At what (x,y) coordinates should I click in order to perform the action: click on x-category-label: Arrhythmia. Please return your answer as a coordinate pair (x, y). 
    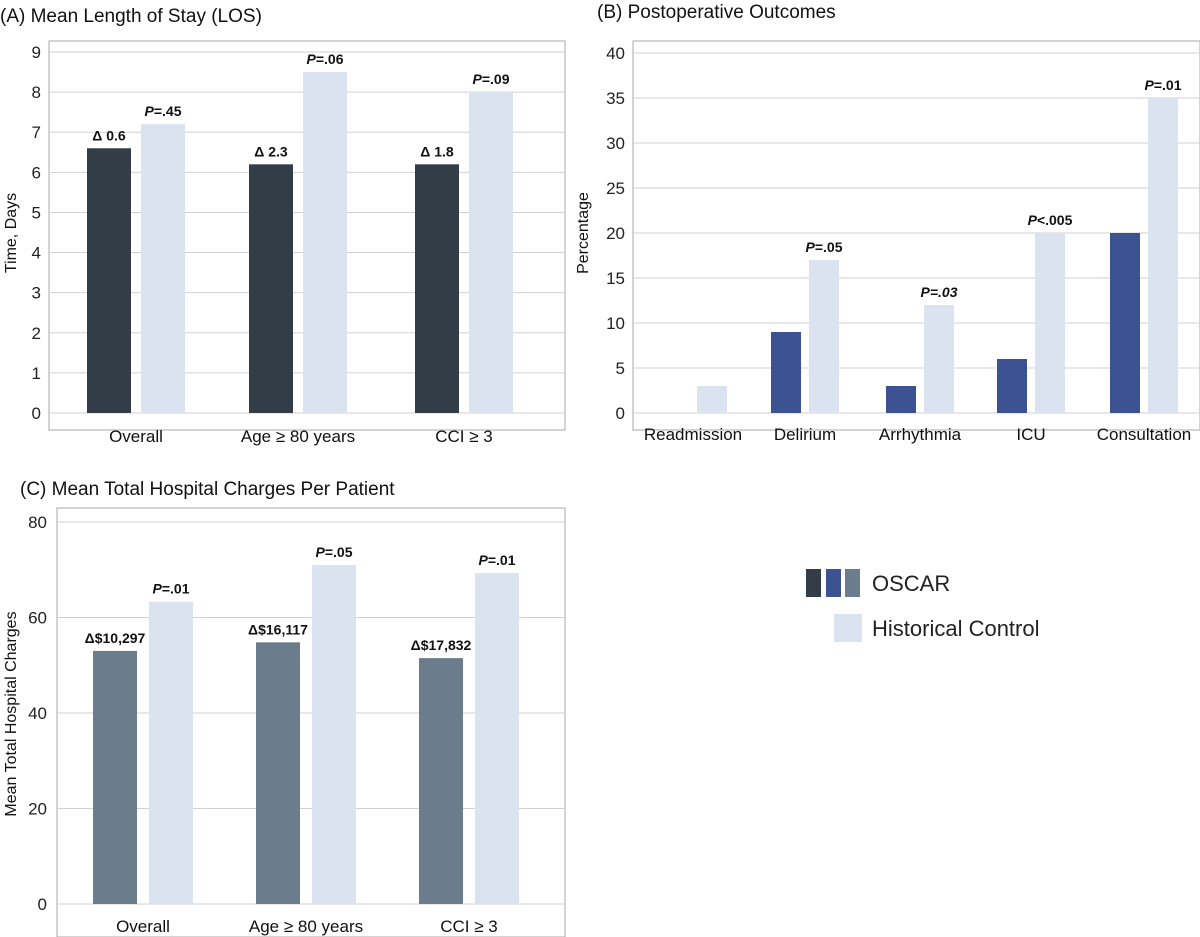
    Looking at the image, I should click on (920, 434).